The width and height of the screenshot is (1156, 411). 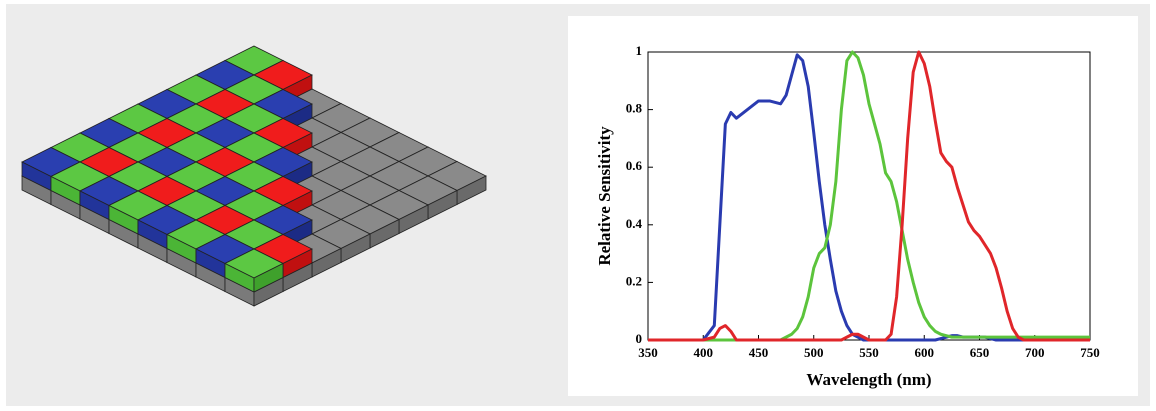 I want to click on x-tick-label: 500, so click(x=814, y=352).